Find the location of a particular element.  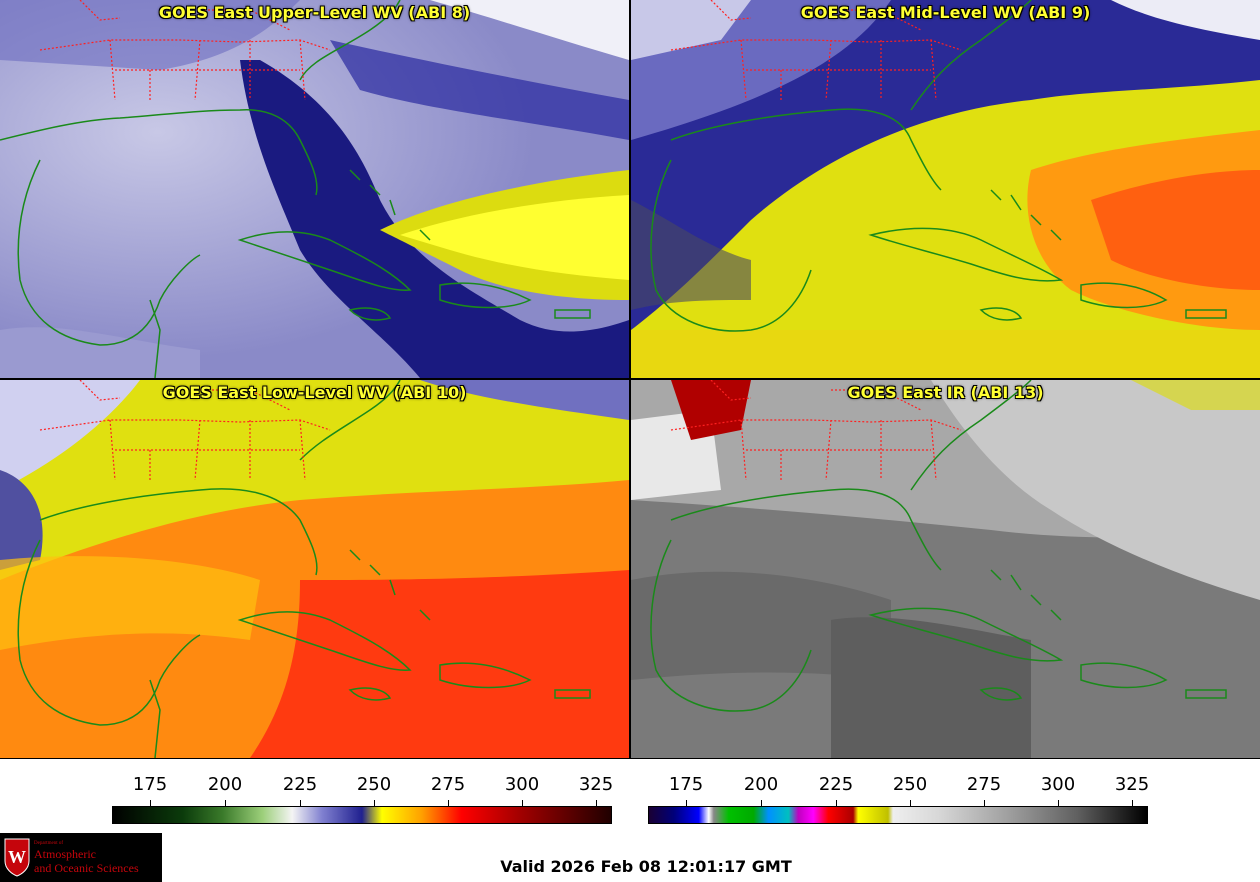

colorbar-wv-ticks: 175 200 225 250 275 300 325 is located at coordinates (363, 786).